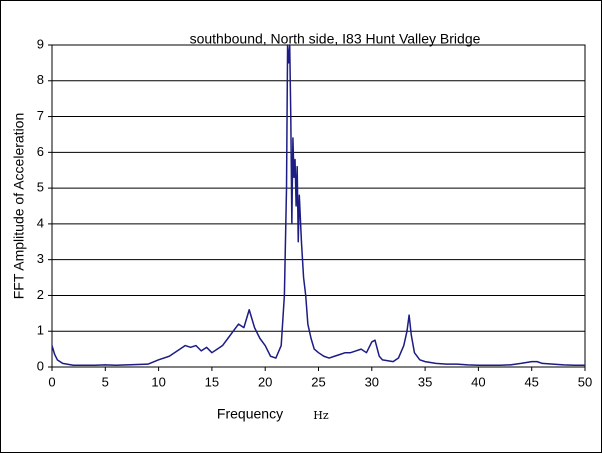  Describe the element at coordinates (51, 381) in the screenshot. I see `x-tick-label: 0` at that location.